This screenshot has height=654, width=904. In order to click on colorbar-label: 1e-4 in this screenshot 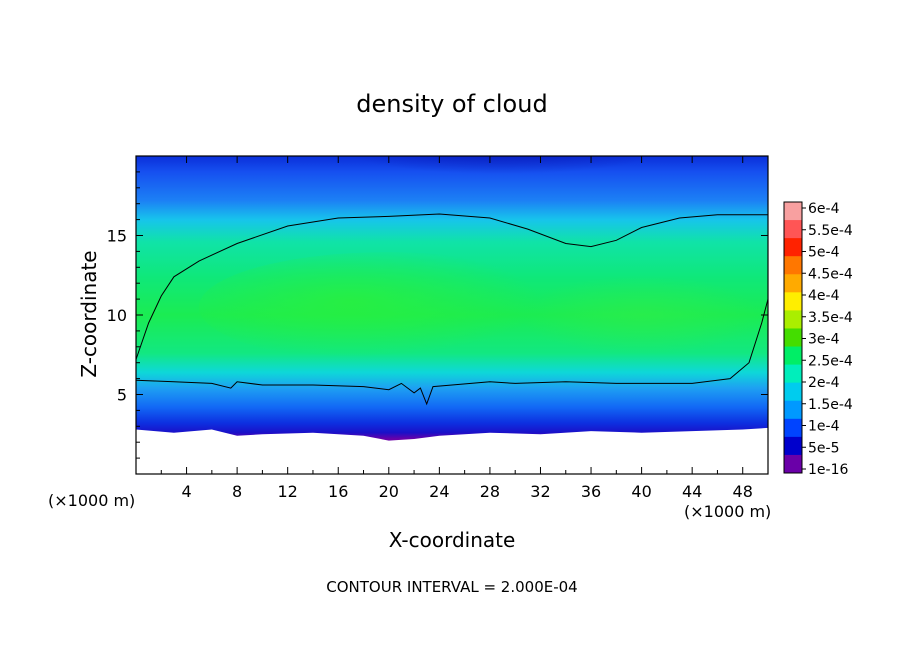, I will do `click(824, 427)`.